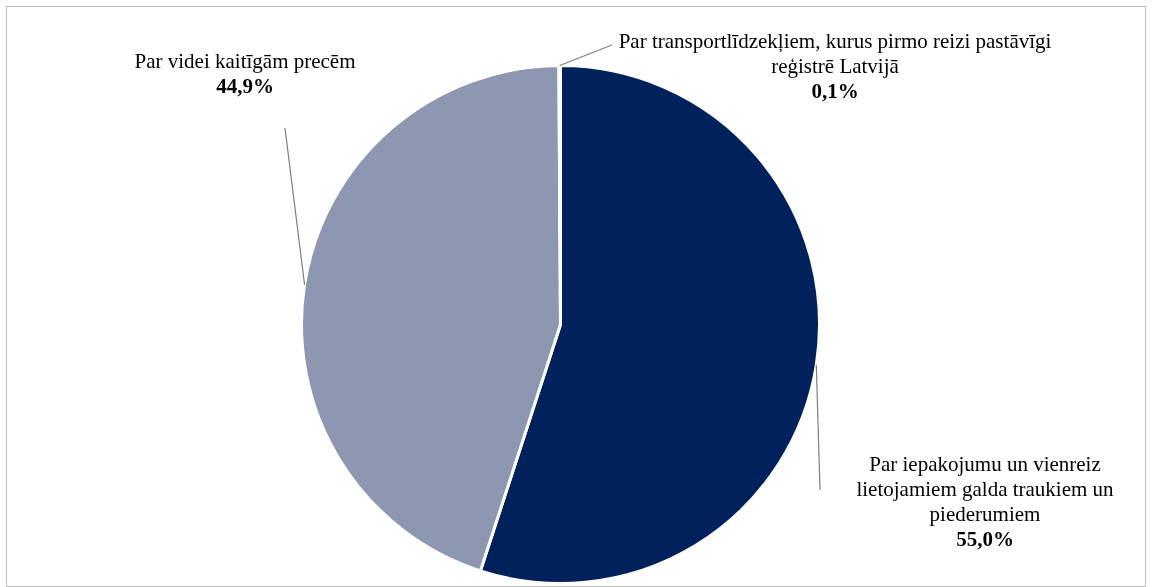  I want to click on slice-label: Par transportlīdzekļiem, kurus pirmo reizi pastāvīgi reģistrē Latvijā, so click(835, 54).